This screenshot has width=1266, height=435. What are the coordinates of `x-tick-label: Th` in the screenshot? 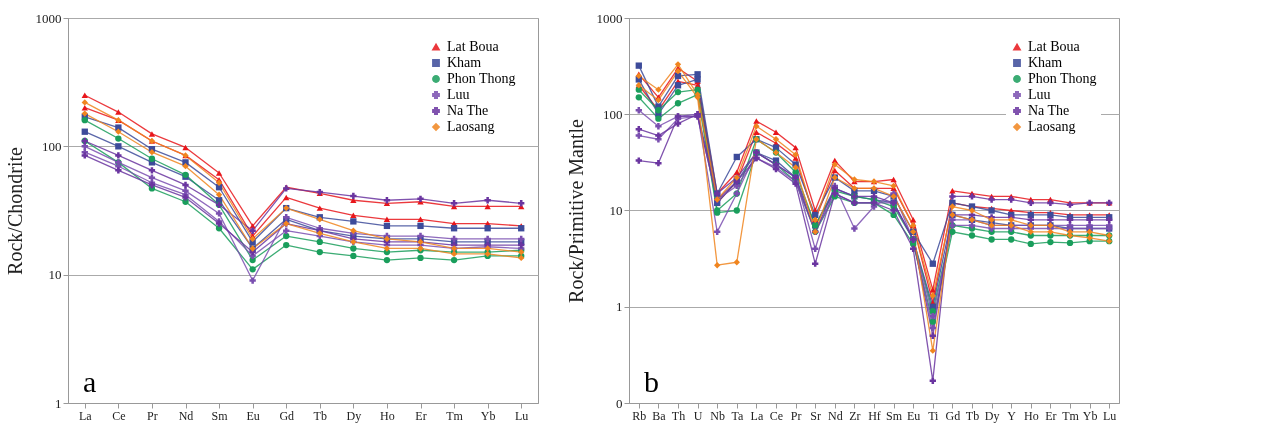 It's located at (678, 415).